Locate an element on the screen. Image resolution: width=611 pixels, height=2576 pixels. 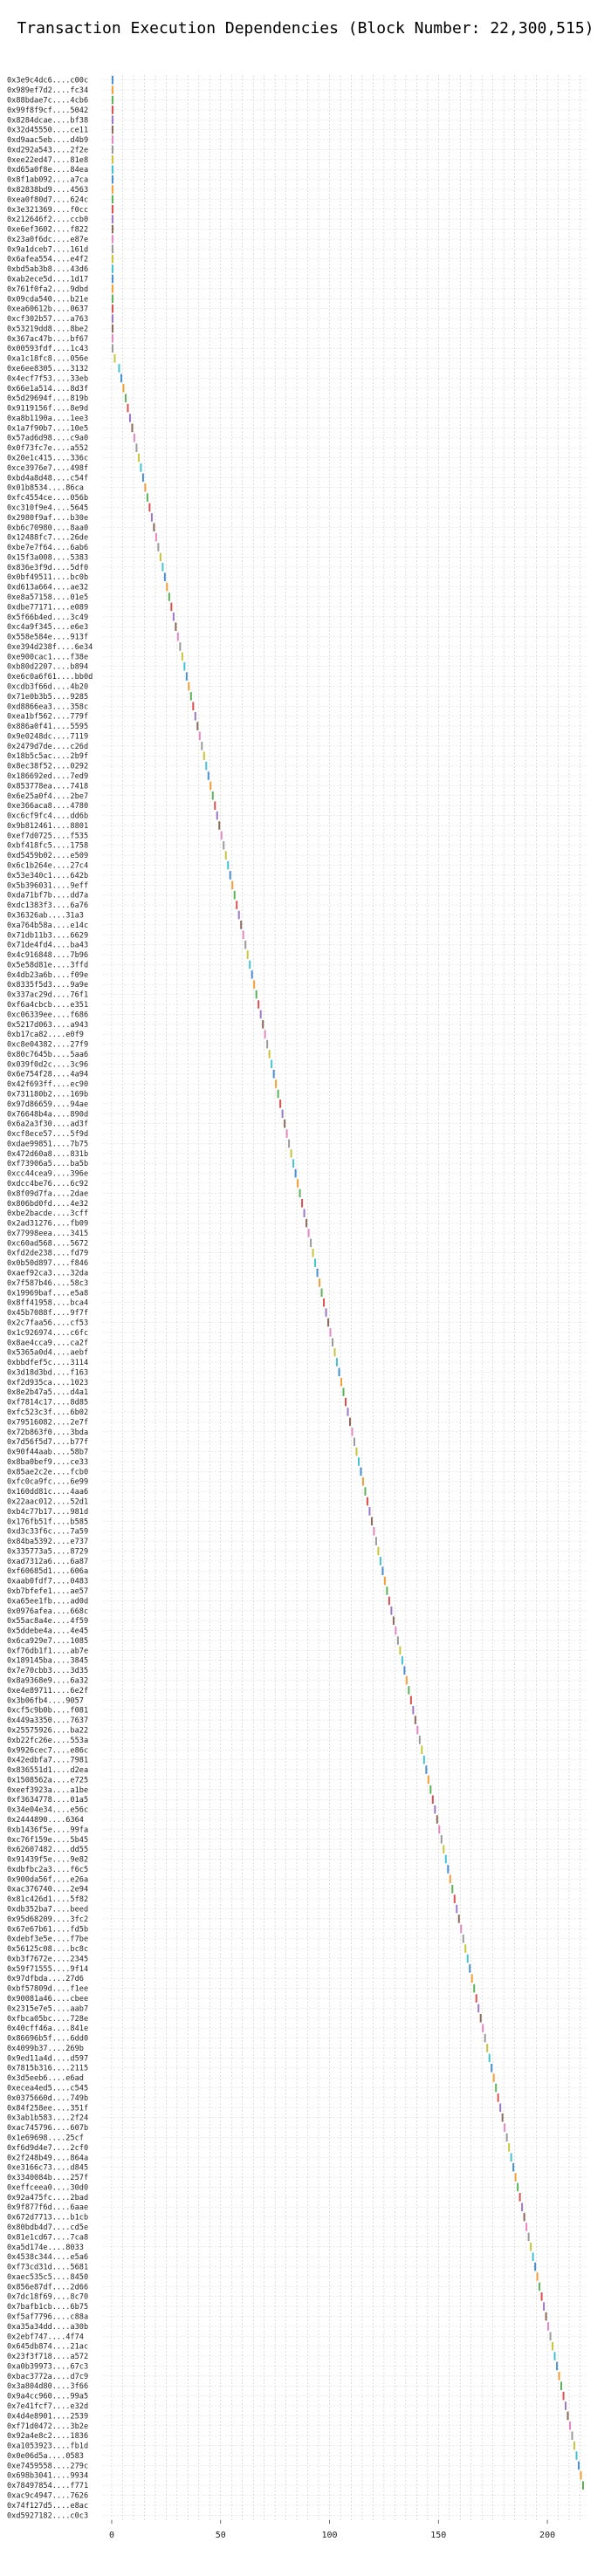
y-tick-label: 0x2ad31276....fb09 is located at coordinates (47, 1224).